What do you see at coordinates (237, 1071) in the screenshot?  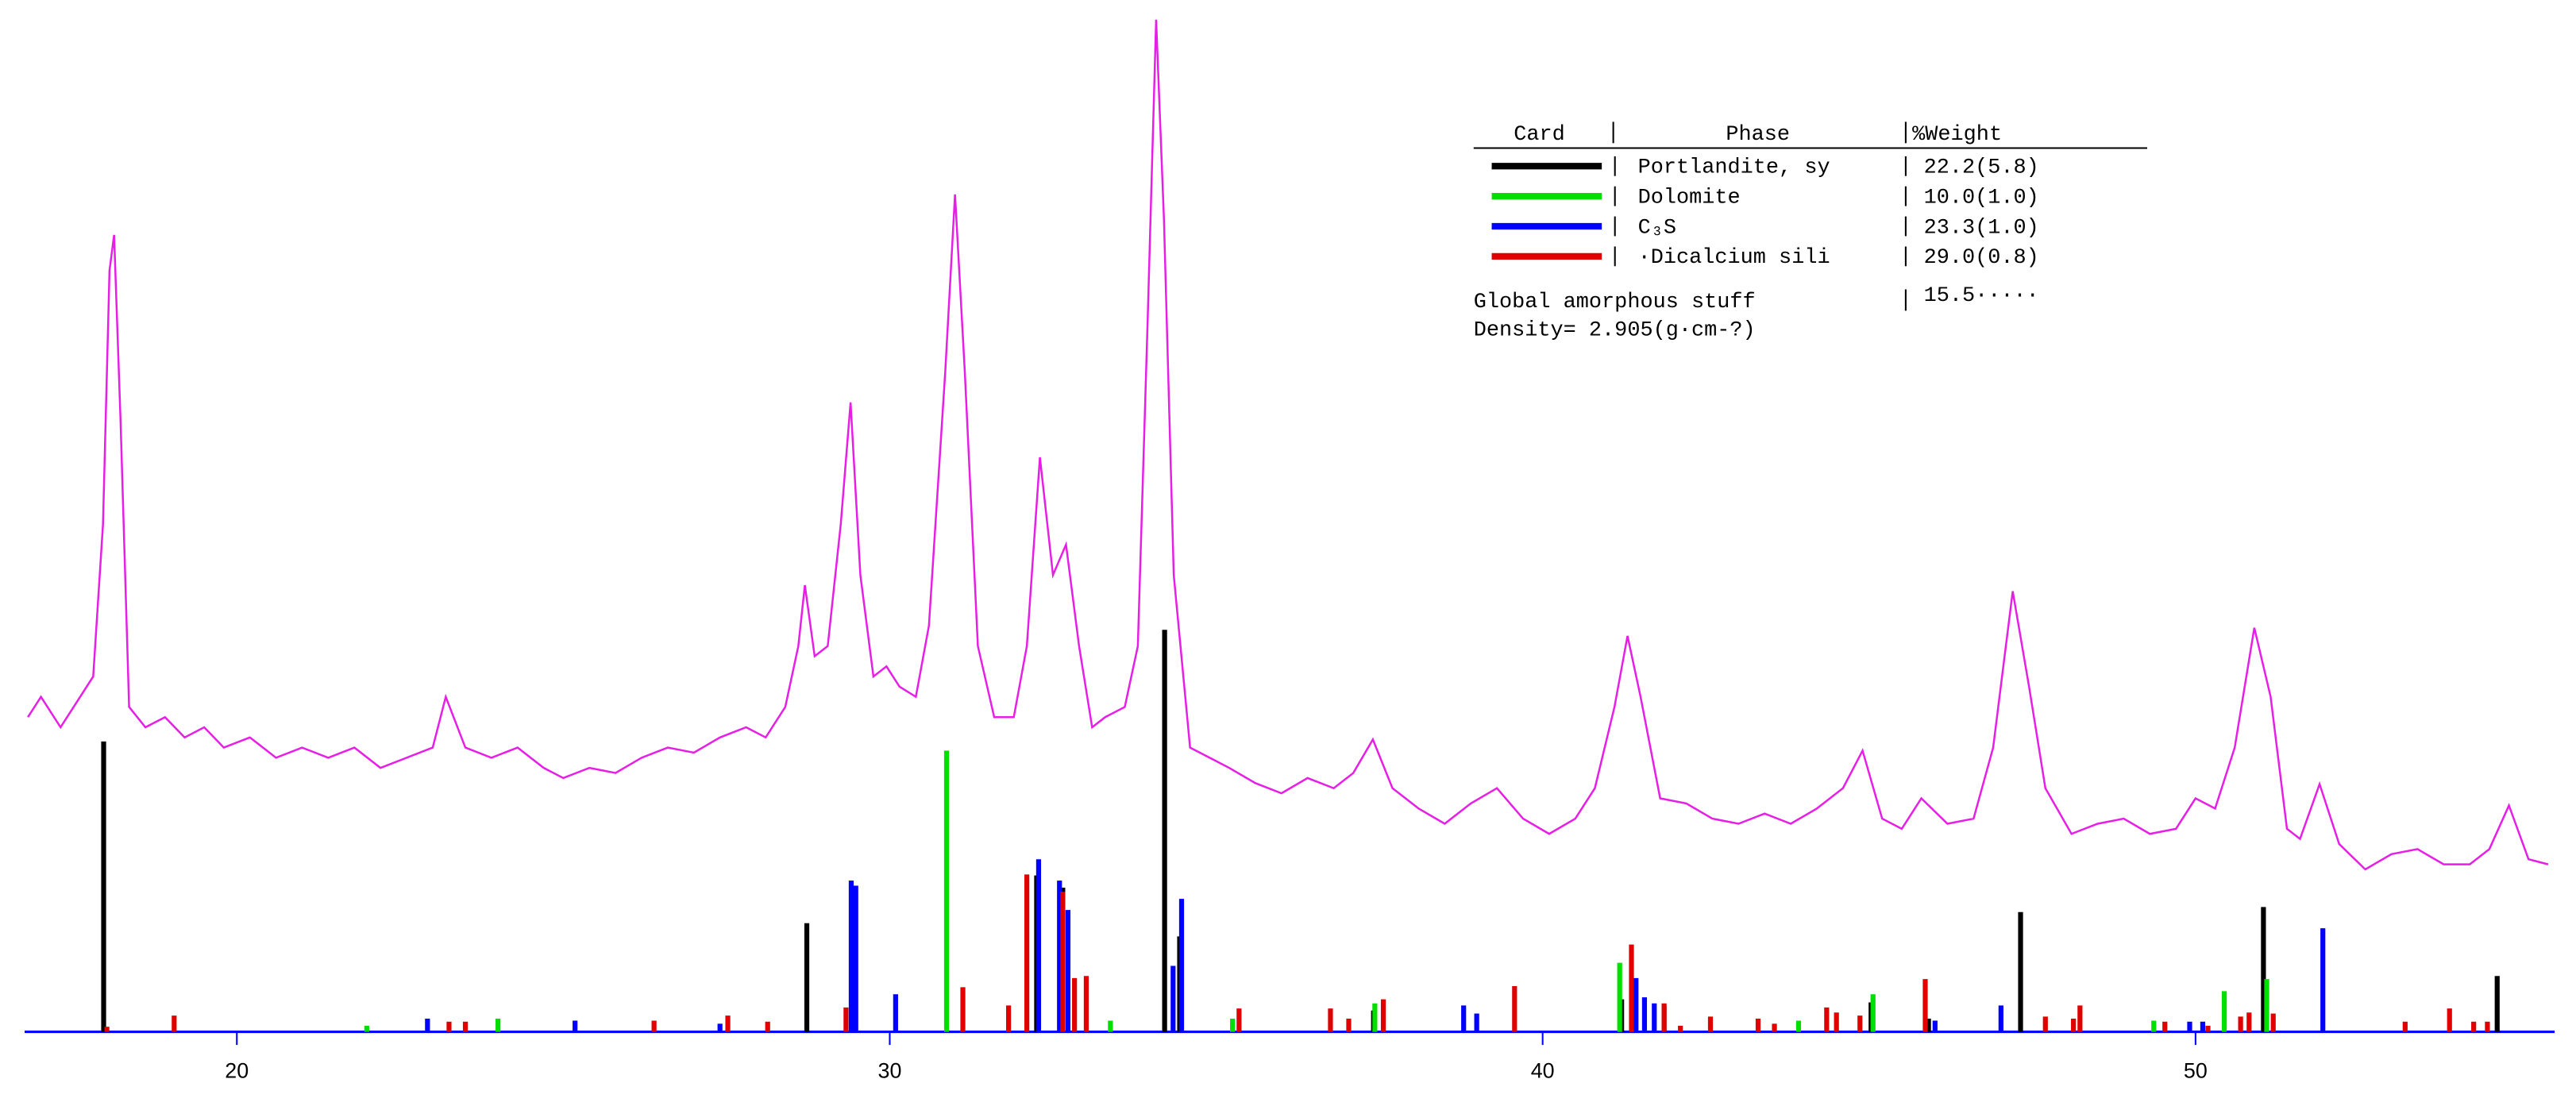 I see `x-tick-label: 20` at bounding box center [237, 1071].